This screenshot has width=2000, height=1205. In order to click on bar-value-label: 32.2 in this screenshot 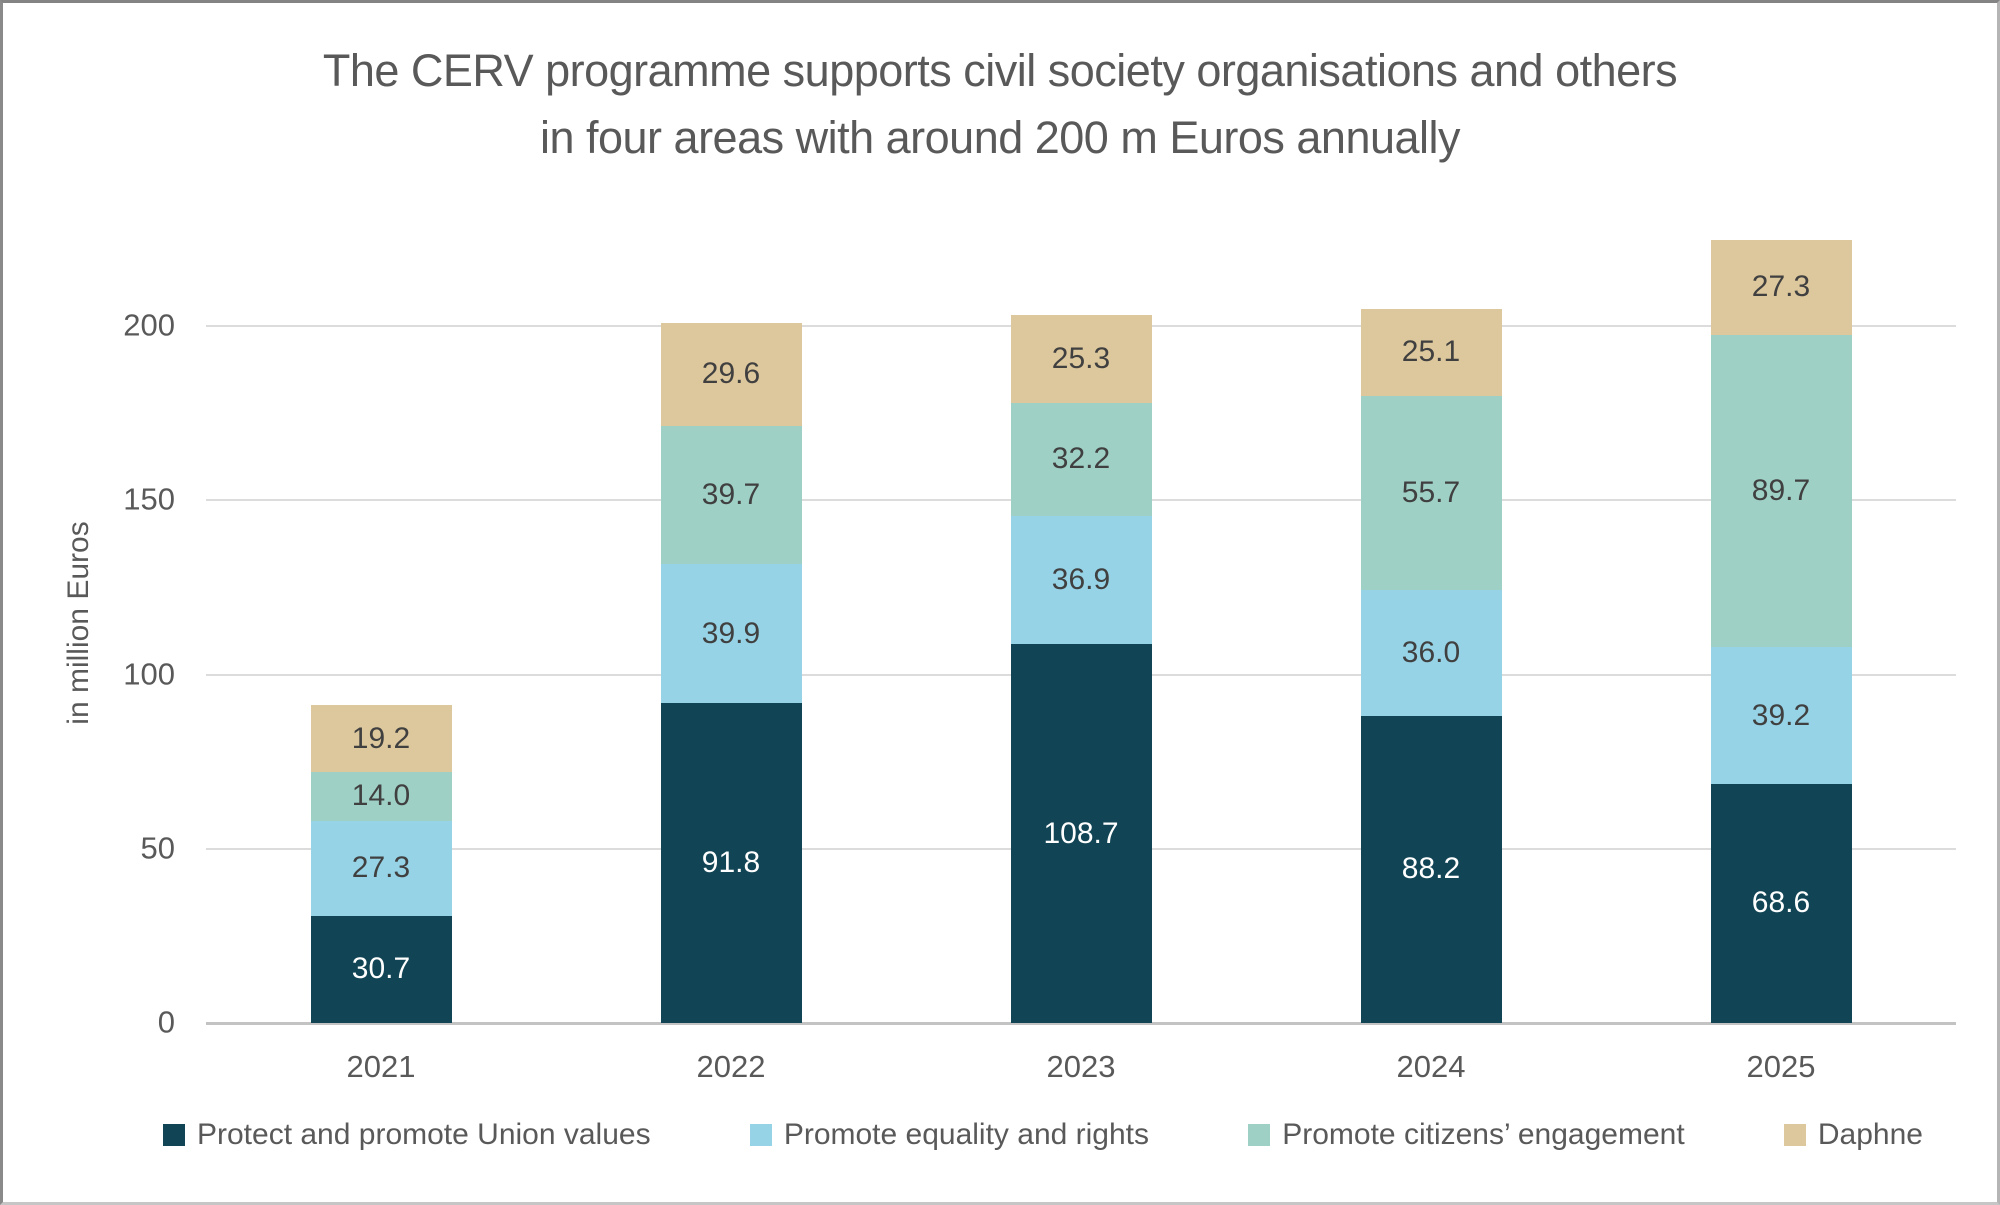, I will do `click(1081, 459)`.